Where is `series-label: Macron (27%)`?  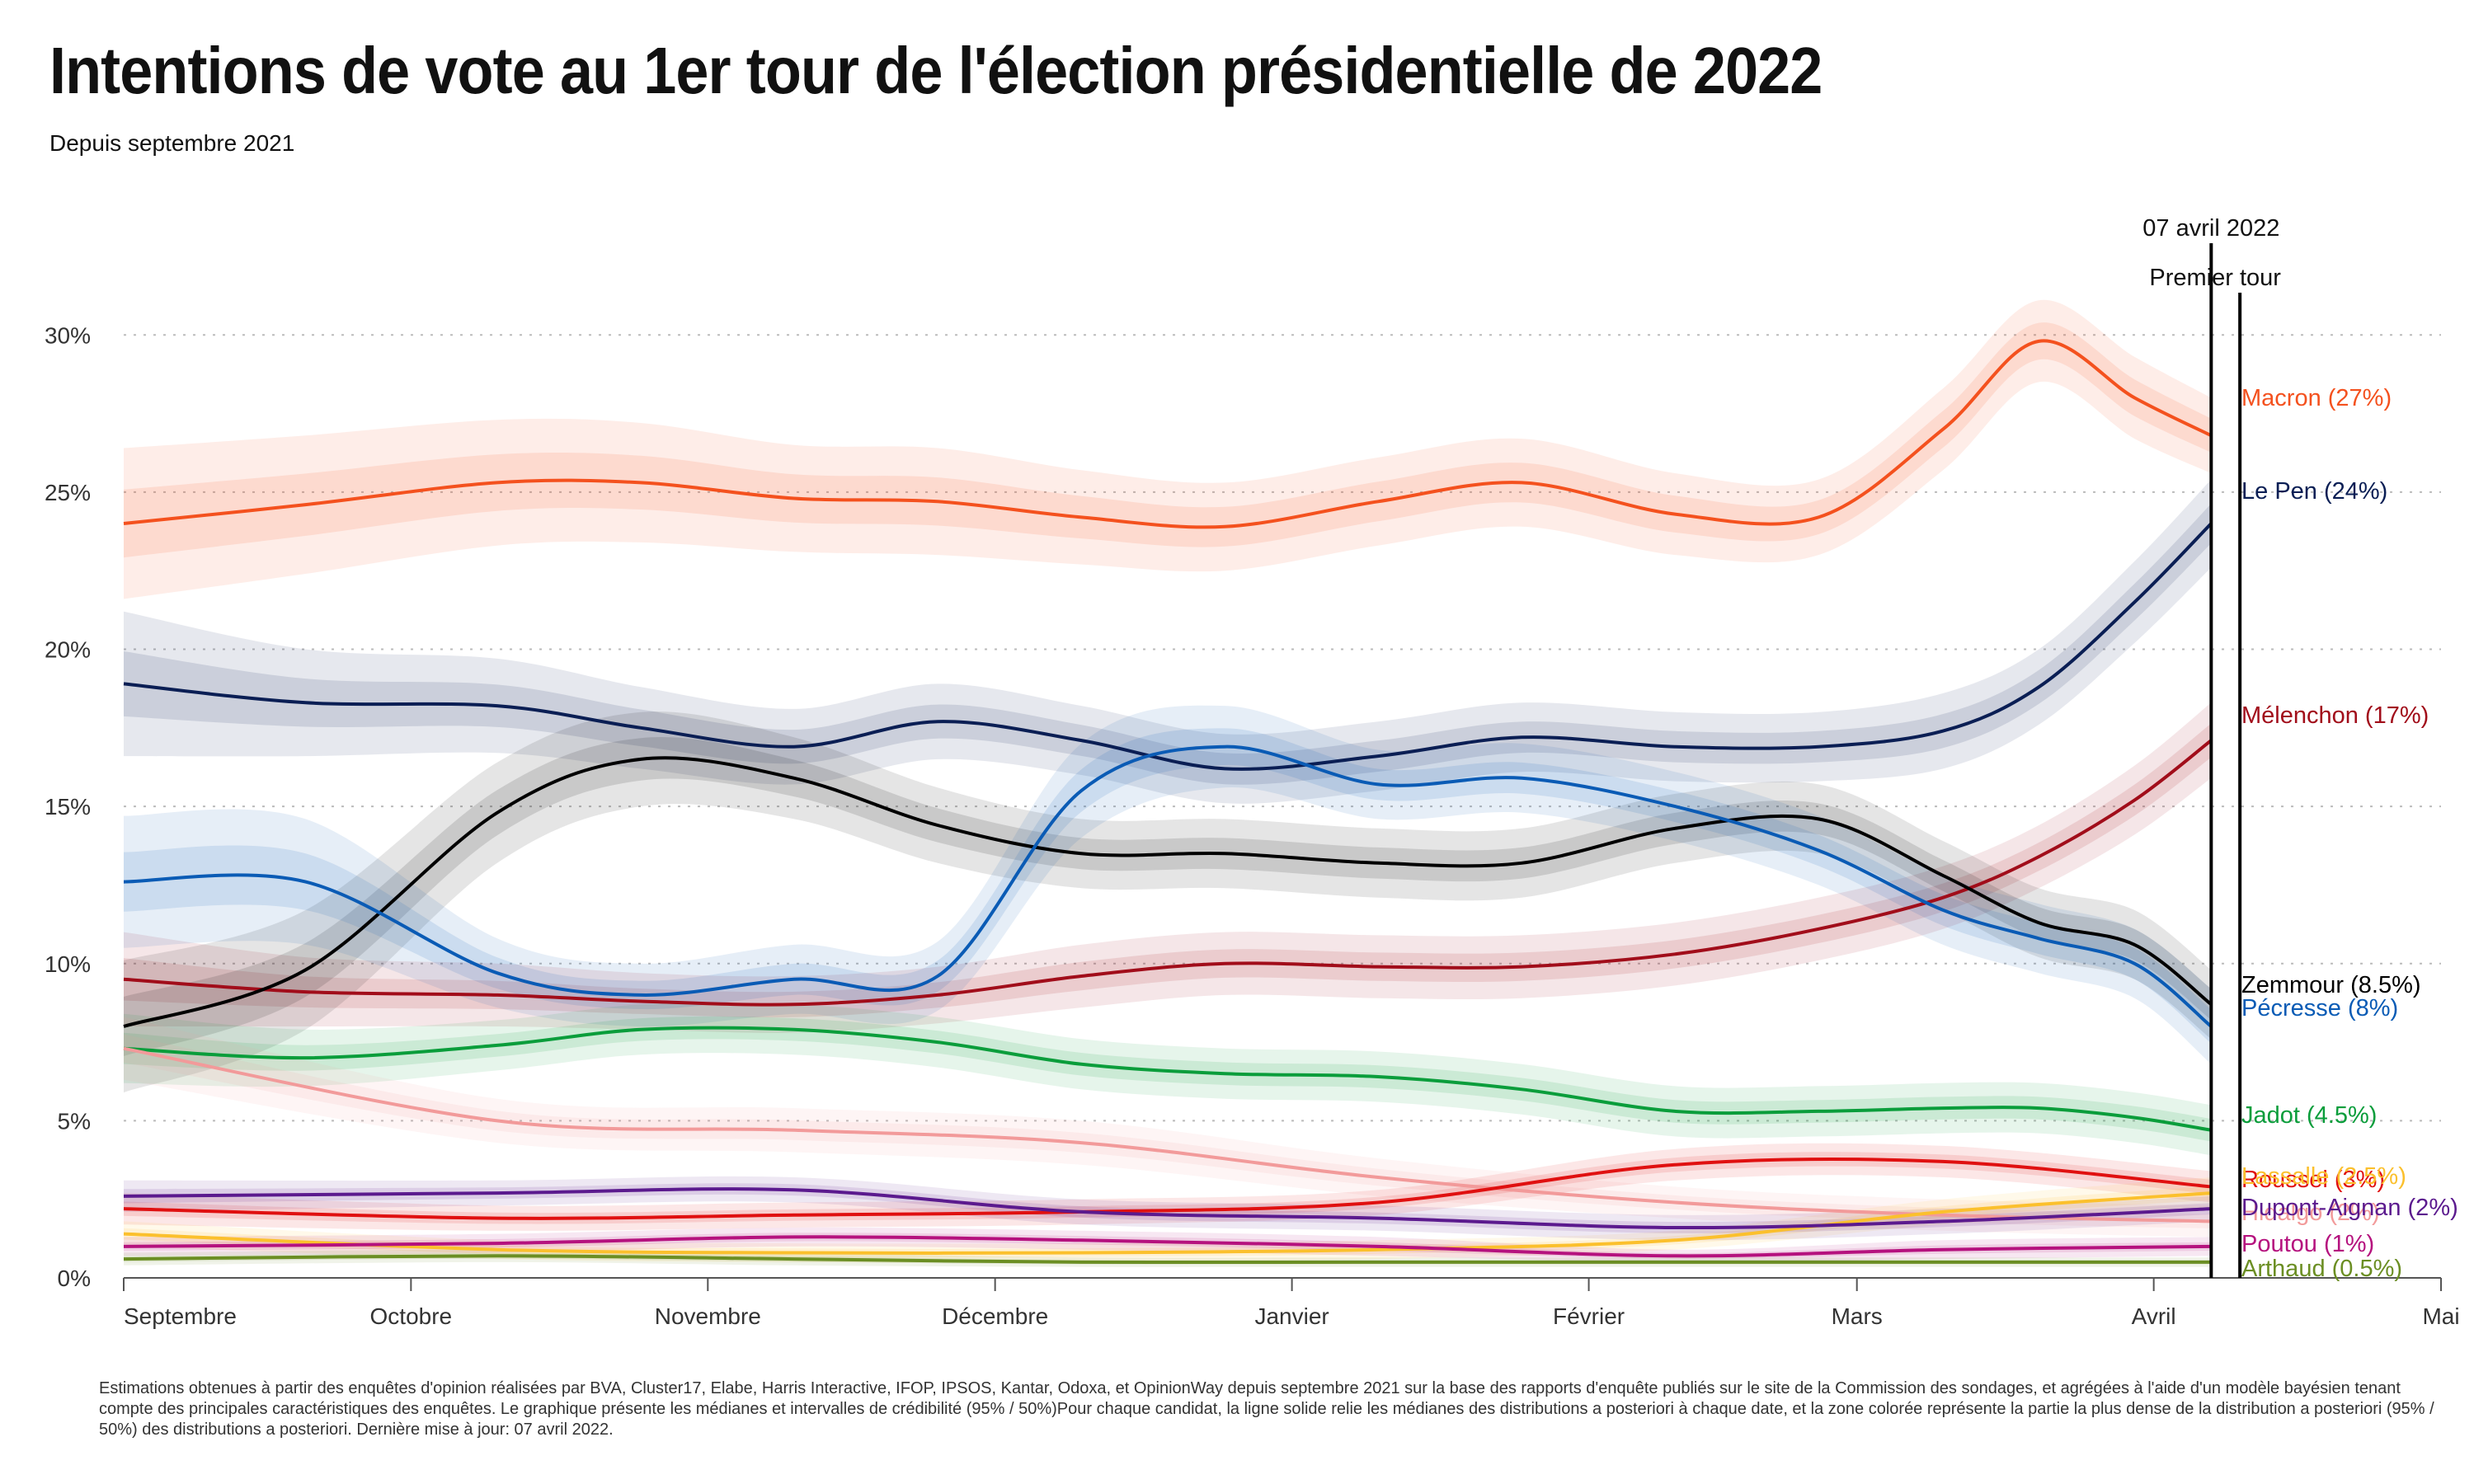 series-label: Macron (27%) is located at coordinates (2316, 398).